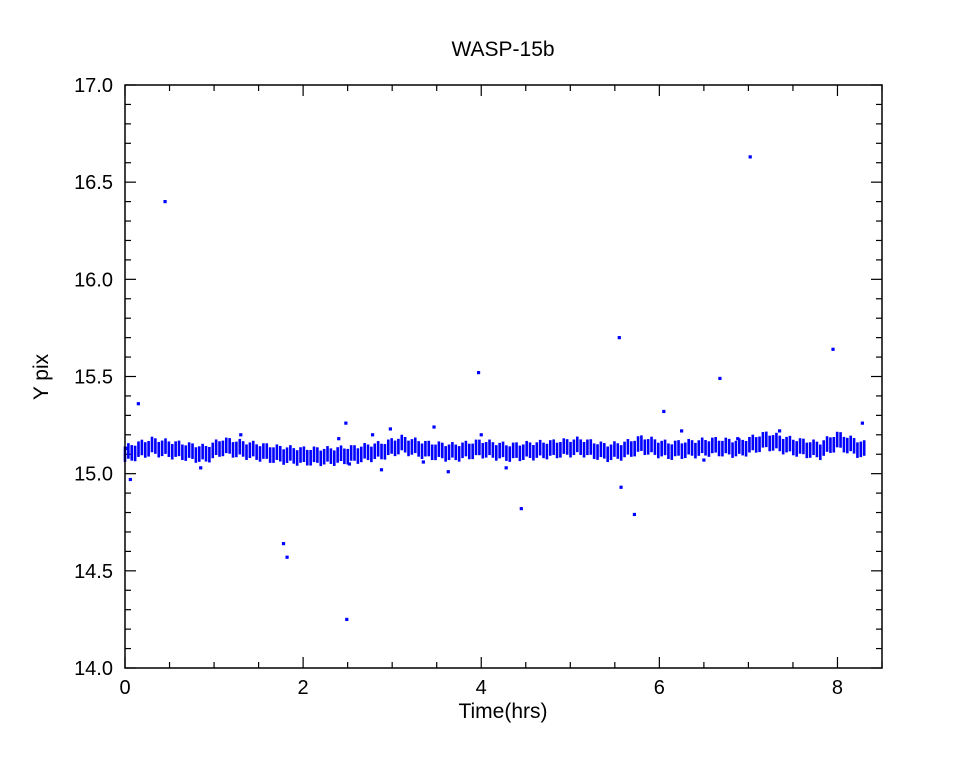 This screenshot has width=960, height=768. I want to click on y-tick-label: 16.0, so click(93, 280).